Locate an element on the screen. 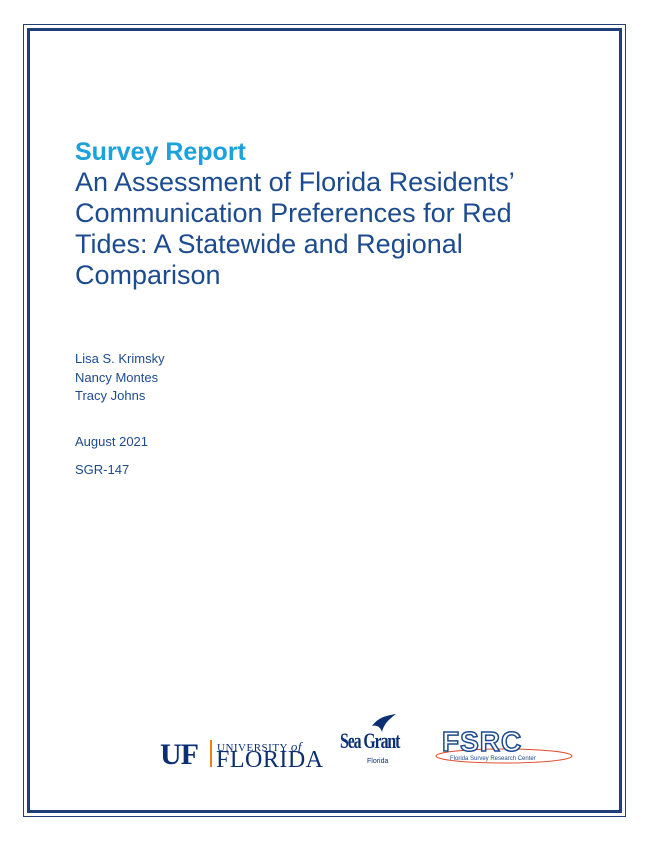 The height and width of the screenshot is (843, 649). report-number: SGR-147 is located at coordinates (102, 469).